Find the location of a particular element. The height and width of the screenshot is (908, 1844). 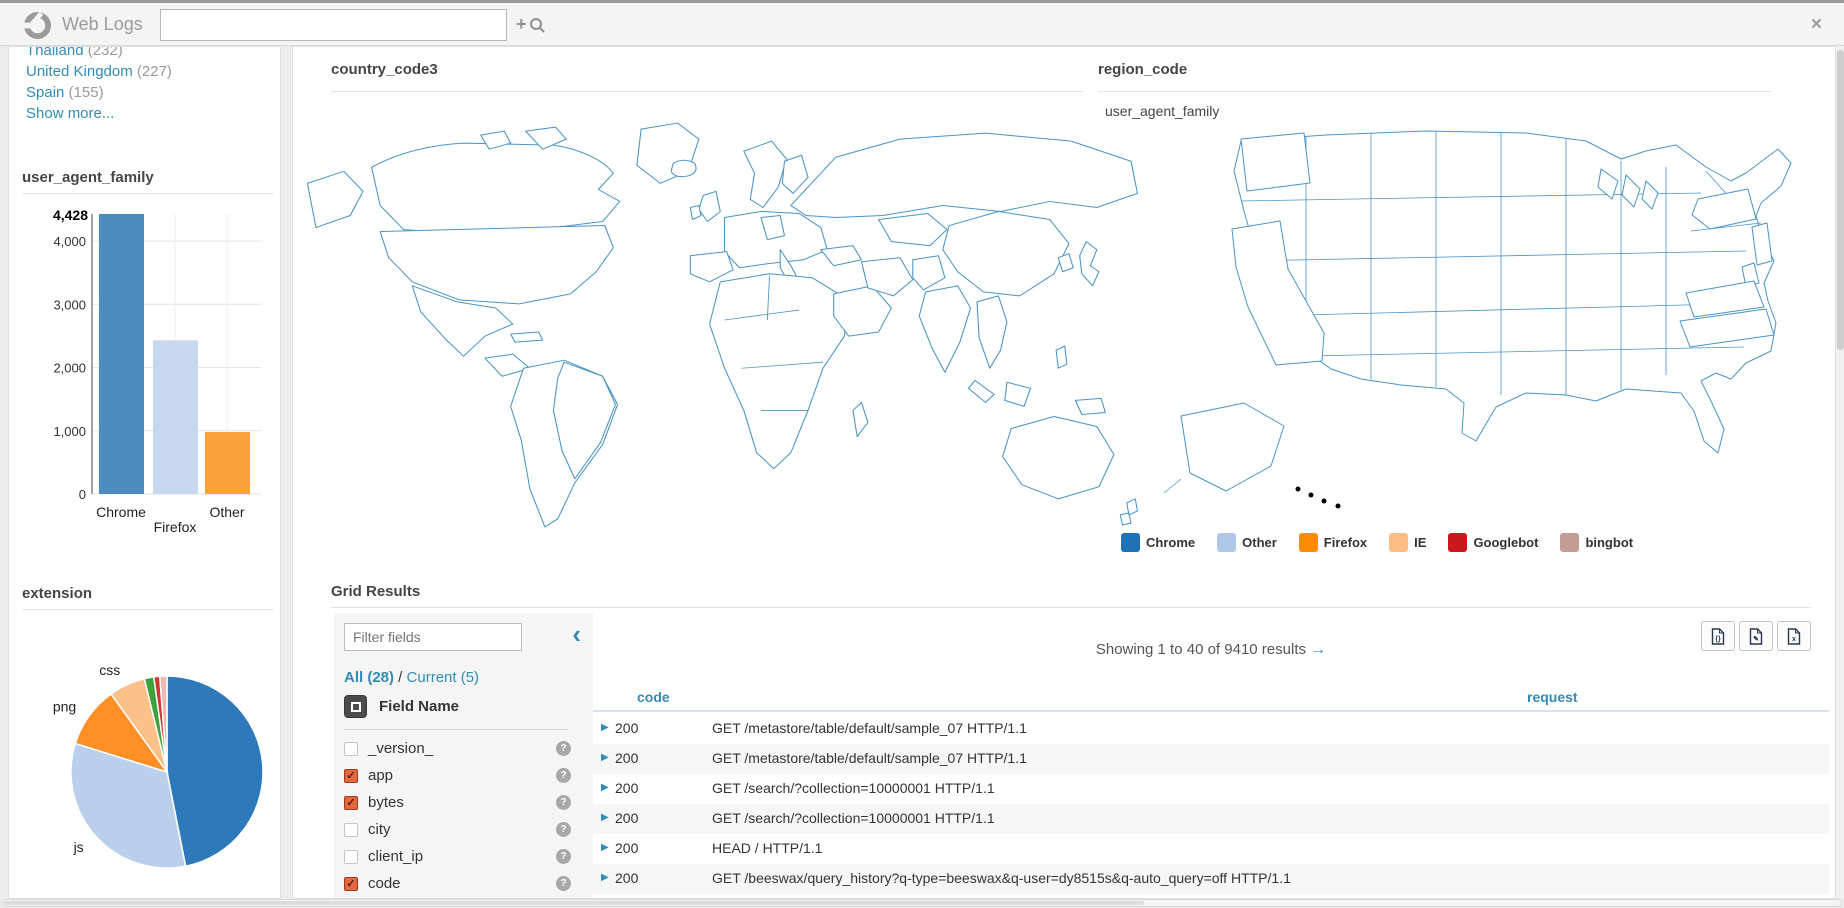

scandinavia is located at coordinates (765, 174).